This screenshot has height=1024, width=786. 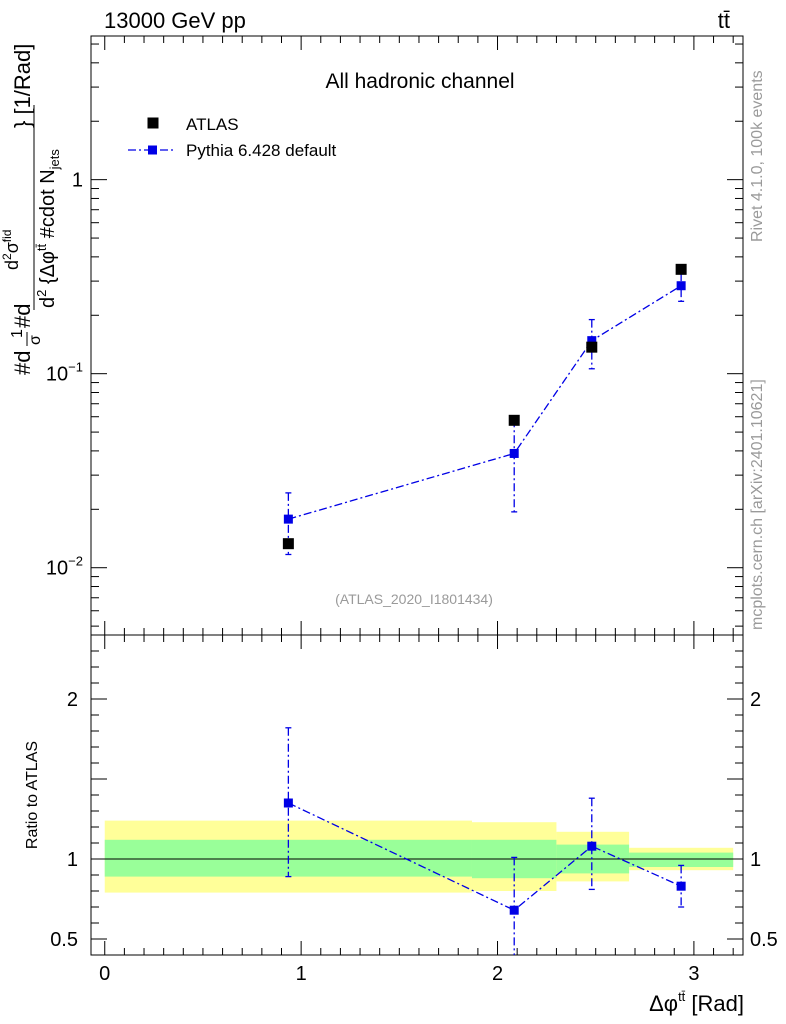 I want to click on x-axis-label: Δφtt̄ [Rad], so click(x=696, y=1002).